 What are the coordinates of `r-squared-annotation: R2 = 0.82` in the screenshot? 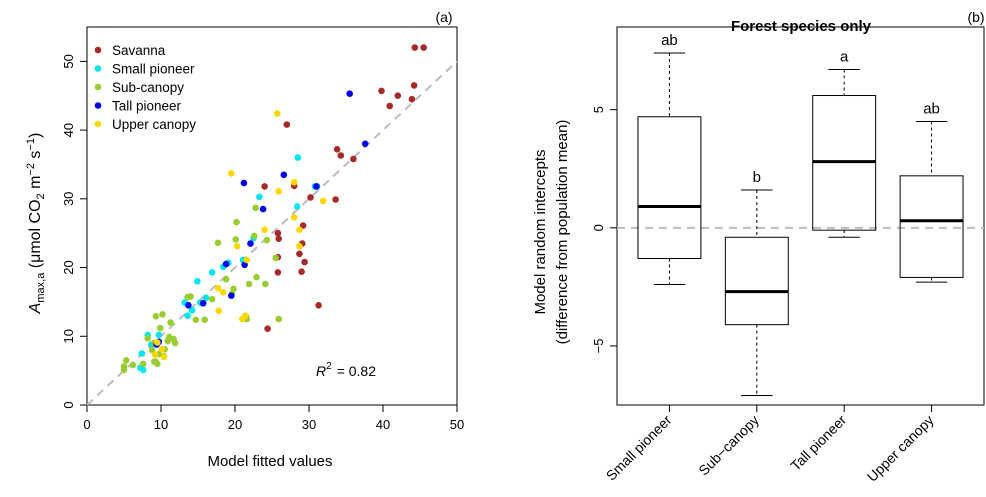 It's located at (346, 370).